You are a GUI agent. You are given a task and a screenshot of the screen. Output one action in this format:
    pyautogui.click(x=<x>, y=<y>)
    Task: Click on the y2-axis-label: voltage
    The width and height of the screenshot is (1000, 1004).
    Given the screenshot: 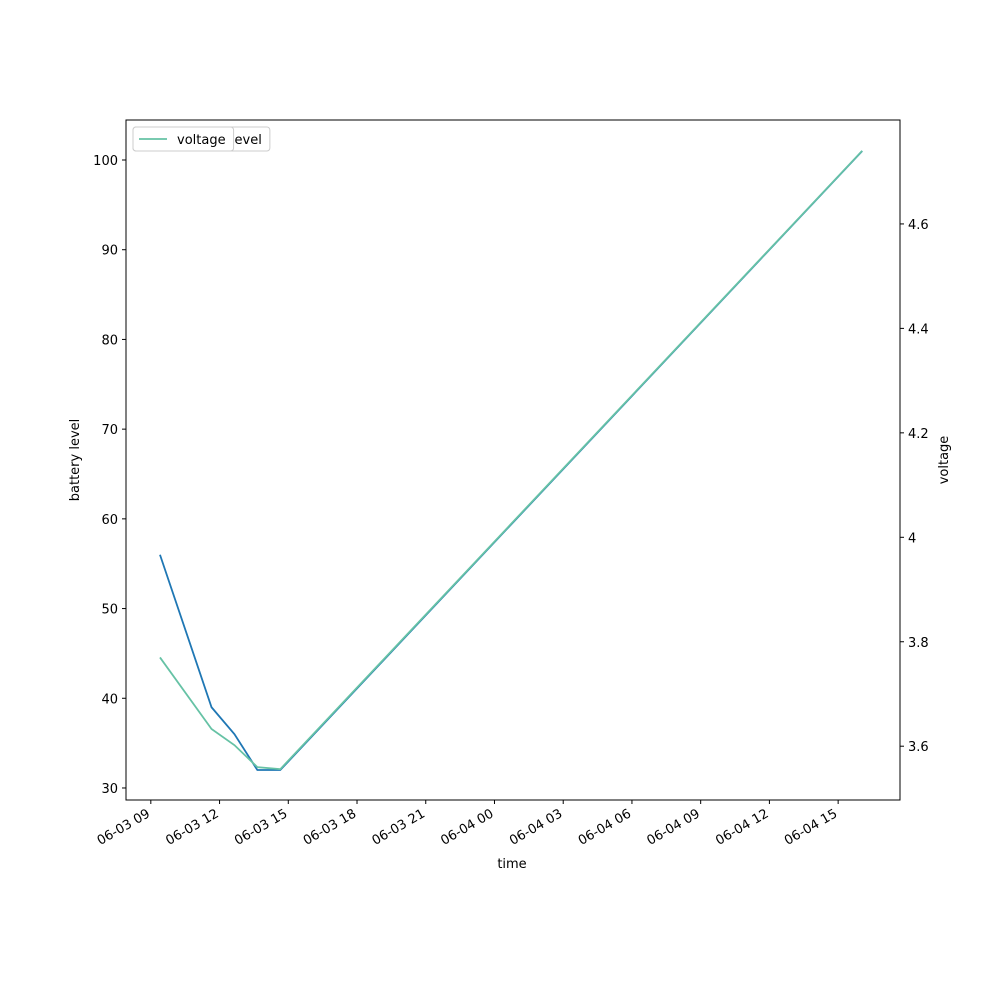 What is the action you would take?
    pyautogui.click(x=944, y=460)
    